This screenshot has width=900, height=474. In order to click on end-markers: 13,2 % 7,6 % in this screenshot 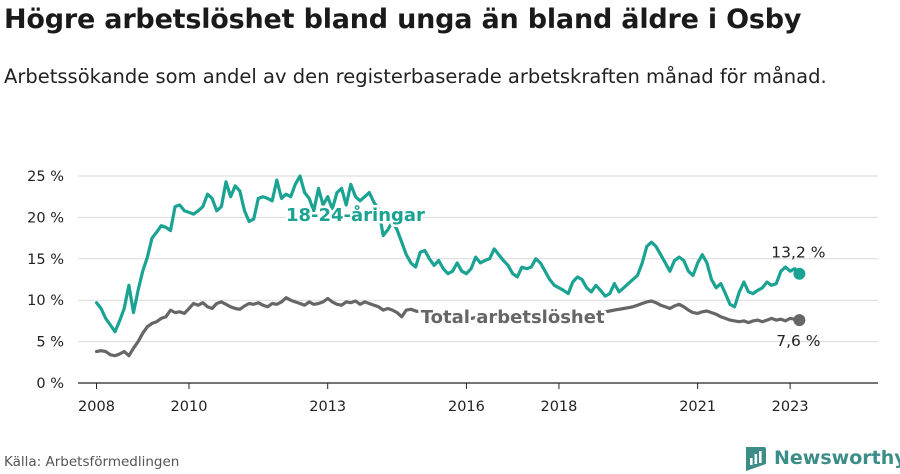, I will do `click(798, 297)`.